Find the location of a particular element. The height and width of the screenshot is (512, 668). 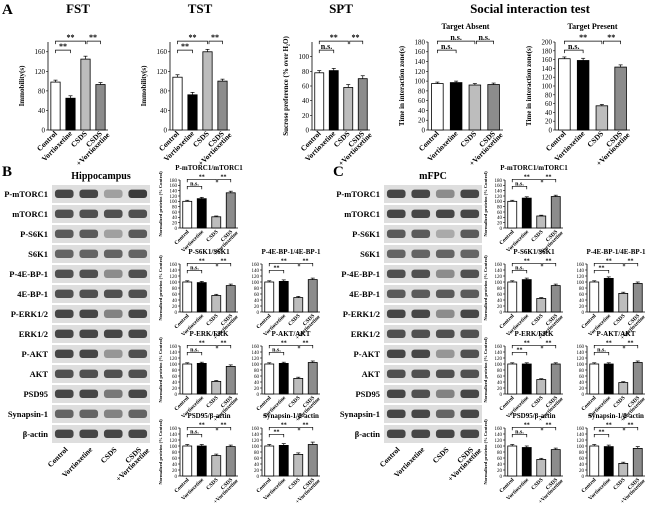

blot-row-label: P-ERK1/2 is located at coordinates (29, 314).